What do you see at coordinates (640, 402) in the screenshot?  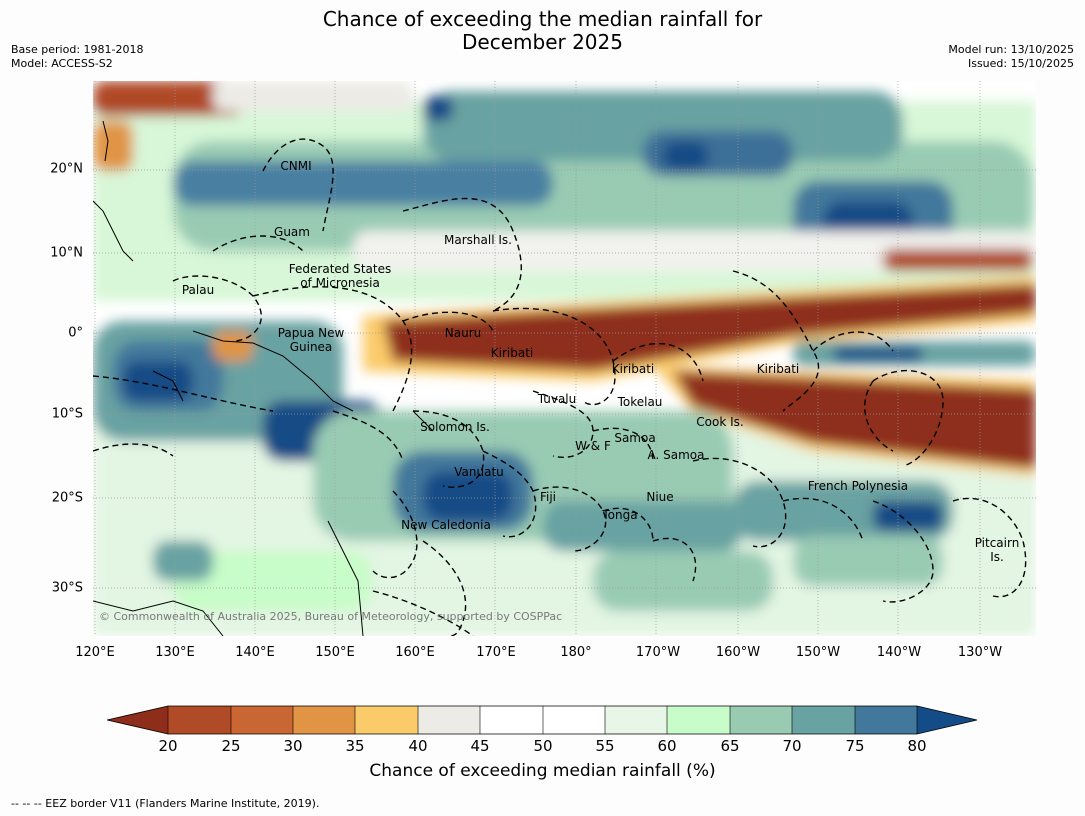 I see `region-label-tokelau: Tokelau` at bounding box center [640, 402].